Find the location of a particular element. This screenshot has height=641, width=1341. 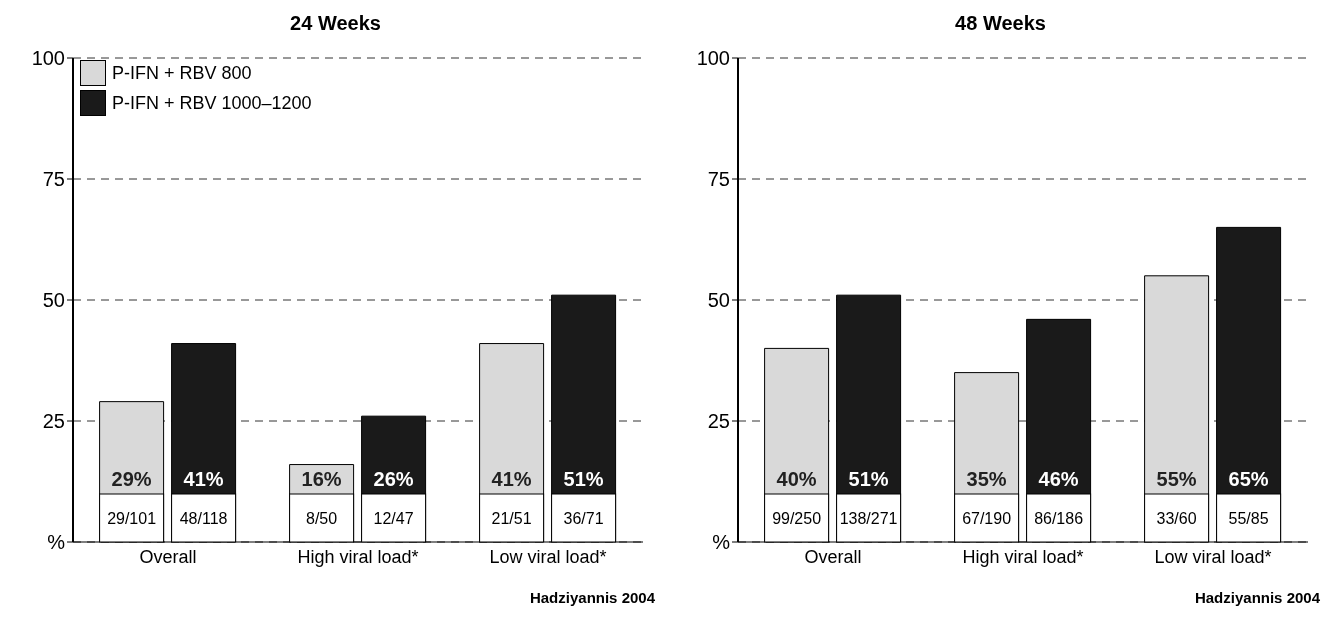

annotation: 33/60 is located at coordinates (1176, 518).